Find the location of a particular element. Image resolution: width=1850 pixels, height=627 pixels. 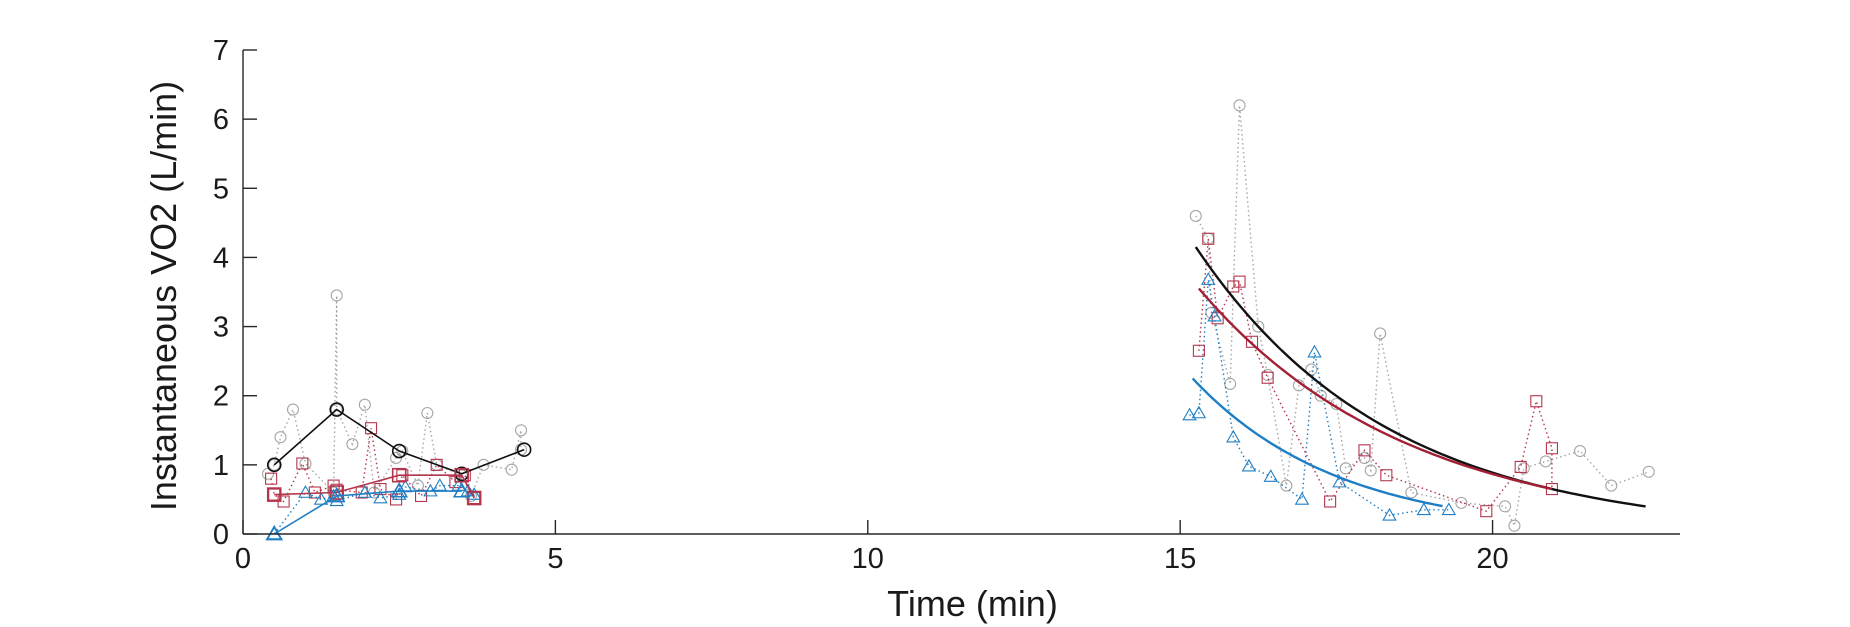

y-tick-label: 6 is located at coordinates (221, 120).